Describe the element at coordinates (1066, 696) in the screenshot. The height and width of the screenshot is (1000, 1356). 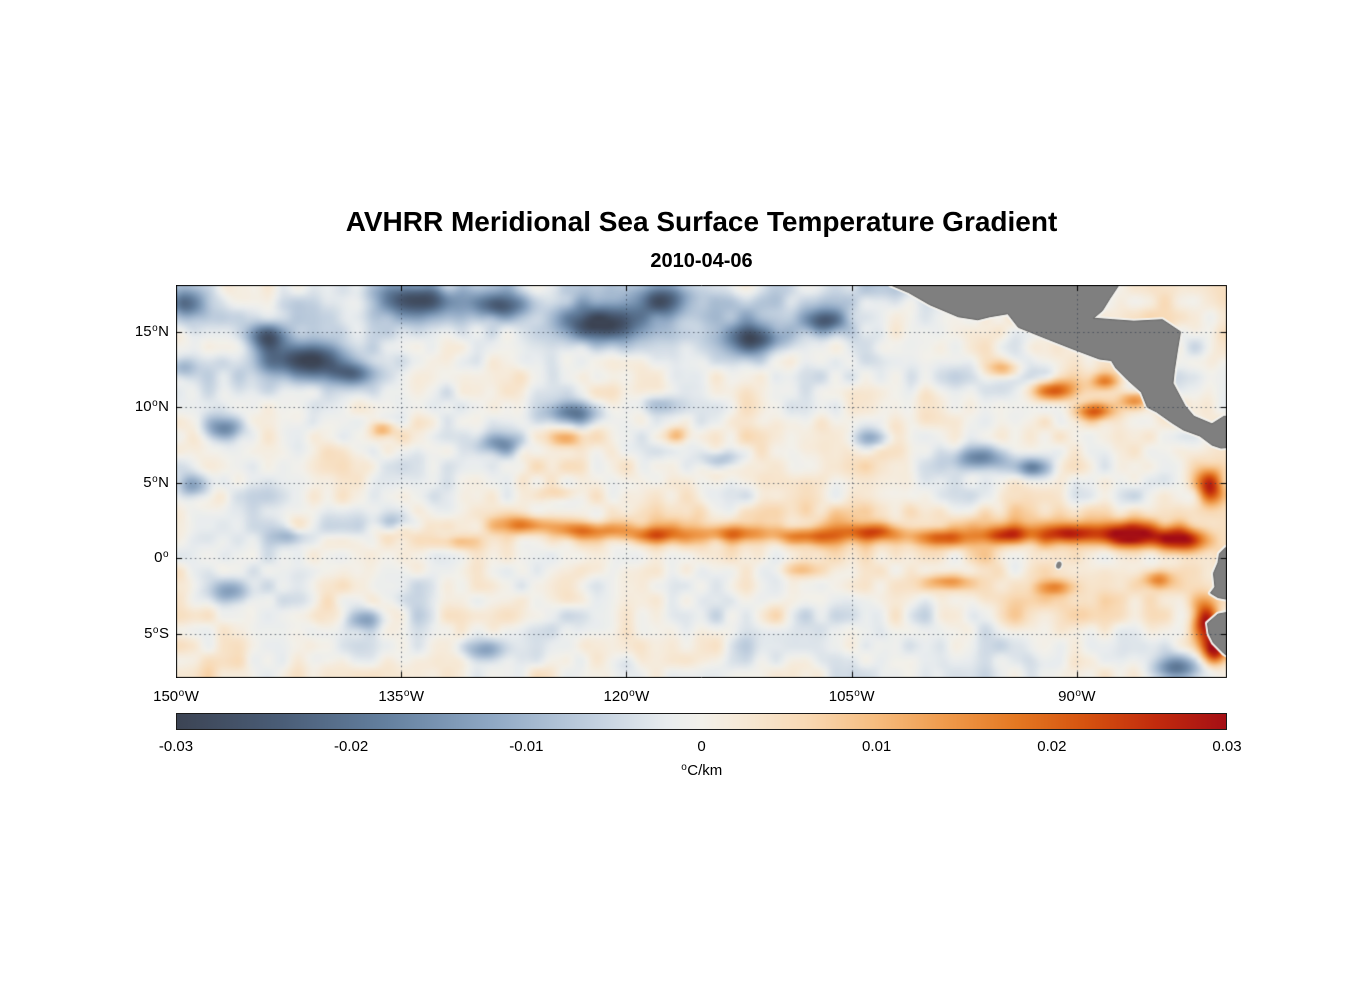
I see `tick-num: 90` at that location.